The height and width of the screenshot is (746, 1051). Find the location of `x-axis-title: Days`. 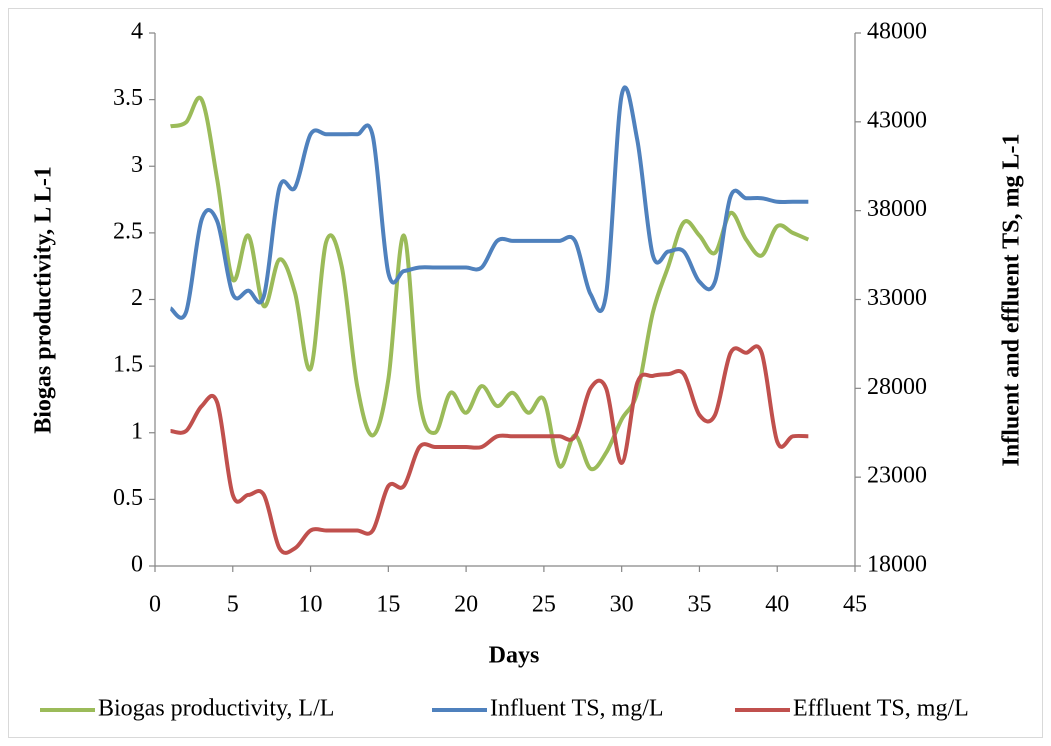

x-axis-title: Days is located at coordinates (514, 656).